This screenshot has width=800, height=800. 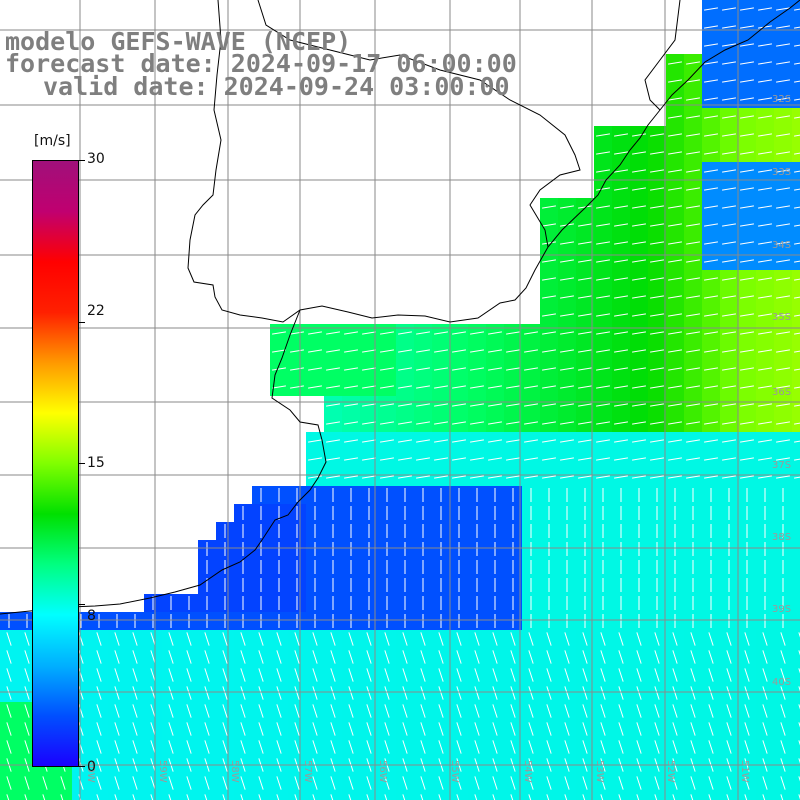 What do you see at coordinates (234, 771) in the screenshot?
I see `longitude-label: 58W` at bounding box center [234, 771].